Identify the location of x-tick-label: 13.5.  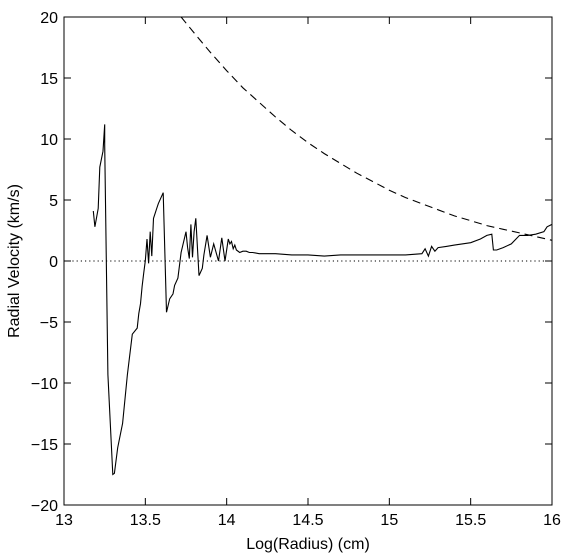
(145, 520).